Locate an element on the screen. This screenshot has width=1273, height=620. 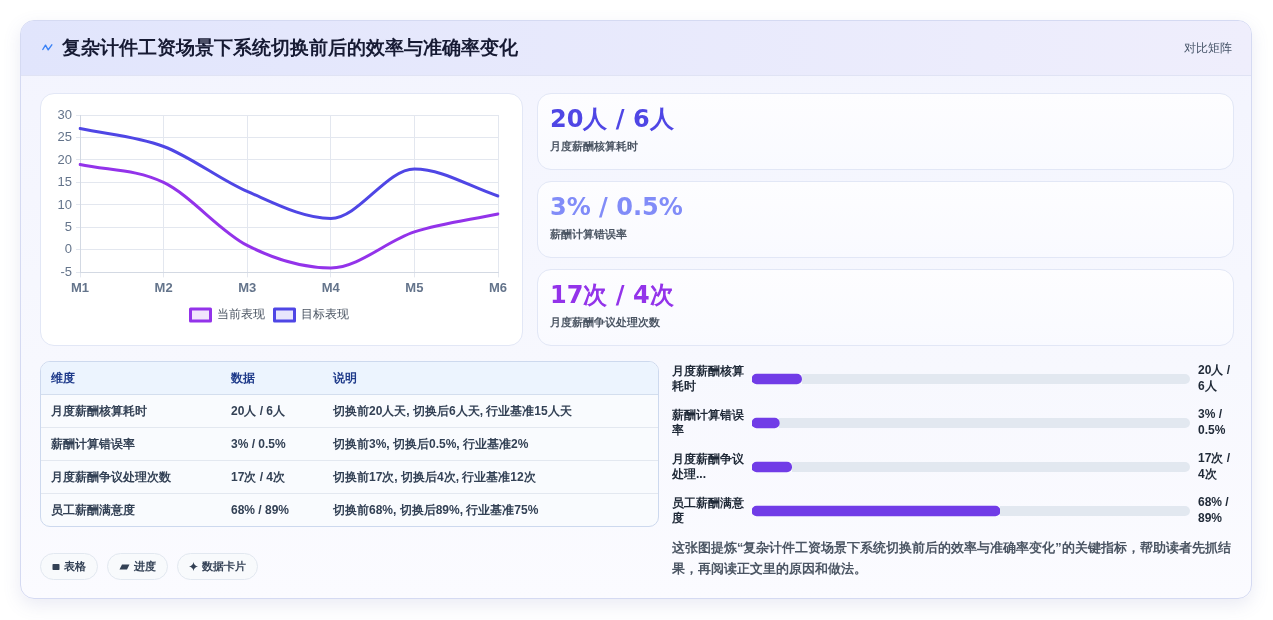
text: 对比矩阵 is located at coordinates (1208, 48).